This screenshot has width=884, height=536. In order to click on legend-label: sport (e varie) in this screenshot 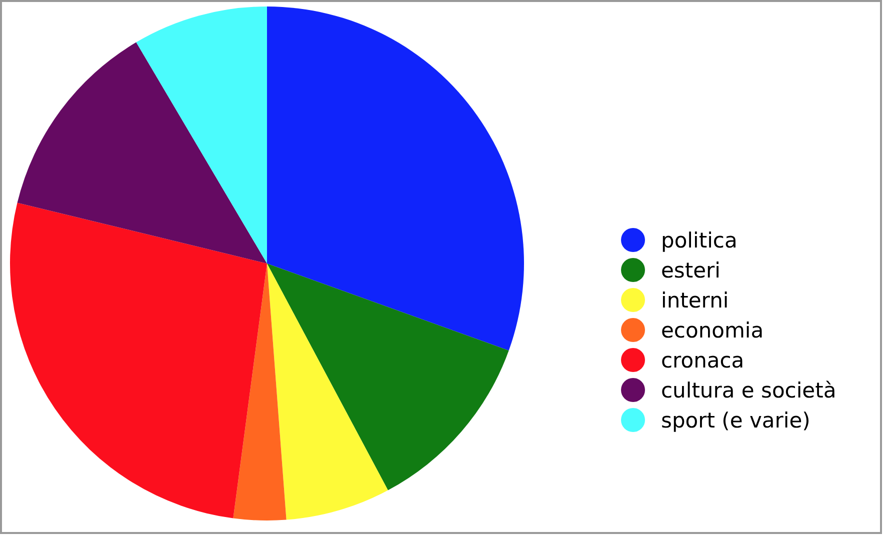, I will do `click(735, 420)`.